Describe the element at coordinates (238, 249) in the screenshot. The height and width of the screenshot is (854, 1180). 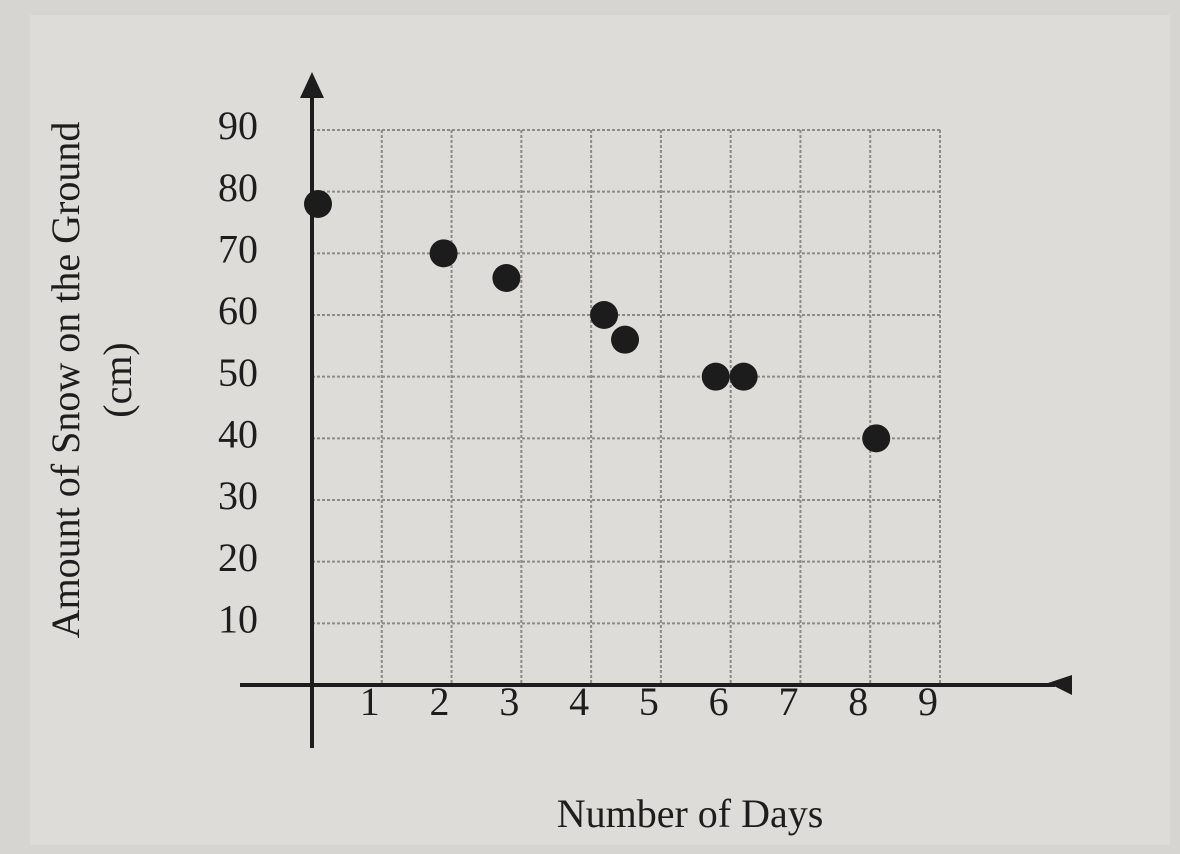
I see `y-tick-label: 70` at that location.